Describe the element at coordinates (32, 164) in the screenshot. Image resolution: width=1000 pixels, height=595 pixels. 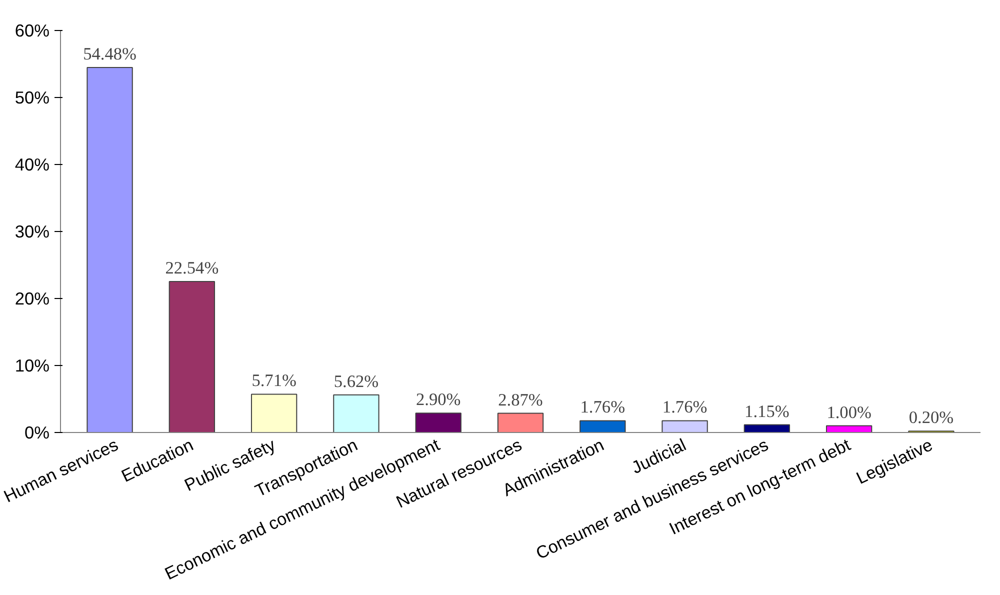
I see `y-tick-label: 40%` at that location.